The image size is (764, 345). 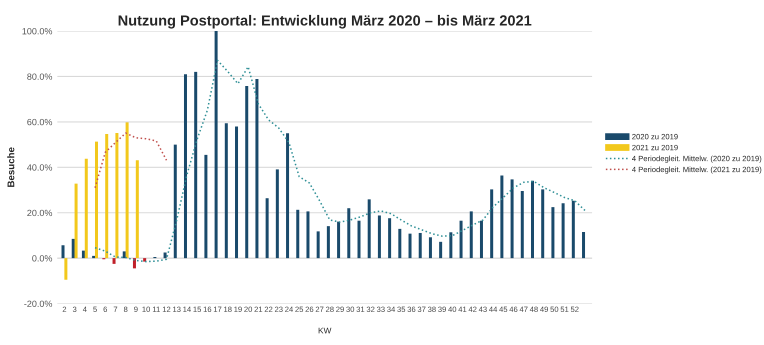 I want to click on y-tick-label: 80.0%, so click(x=39, y=76).